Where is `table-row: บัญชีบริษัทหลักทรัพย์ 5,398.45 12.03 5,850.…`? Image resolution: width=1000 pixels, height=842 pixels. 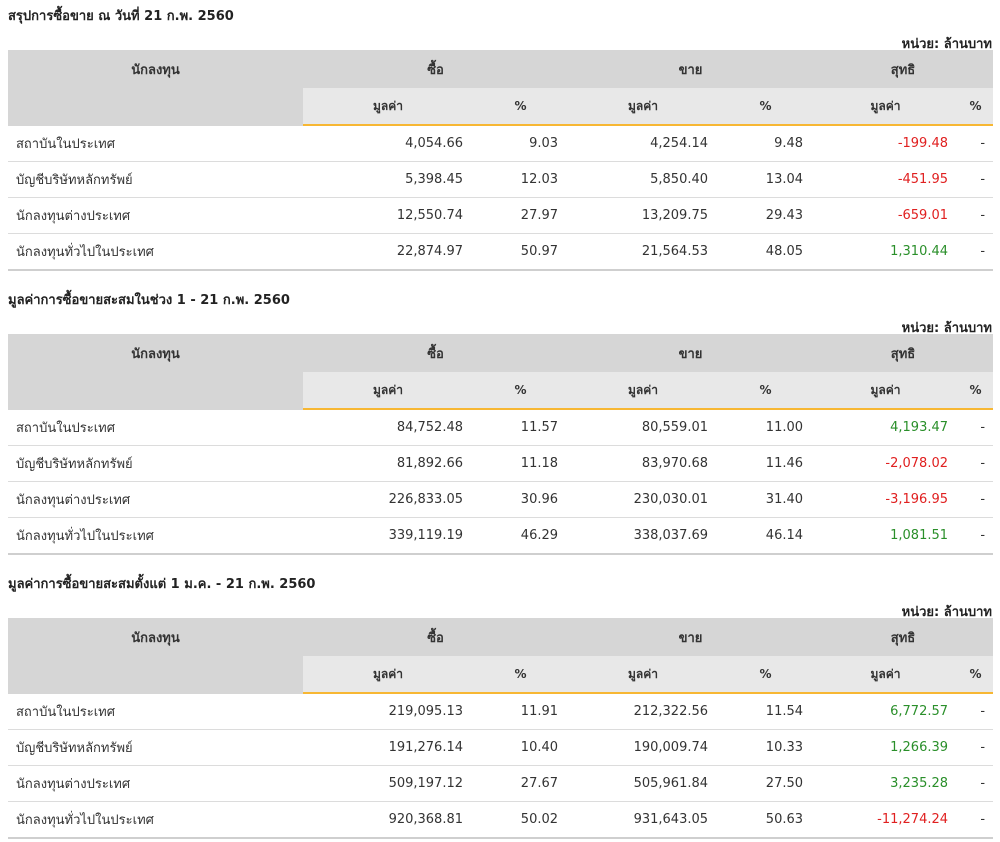 table-row: บัญชีบริษัทหลักทรัพย์ 5,398.45 12.03 5,850.… is located at coordinates (501, 179).